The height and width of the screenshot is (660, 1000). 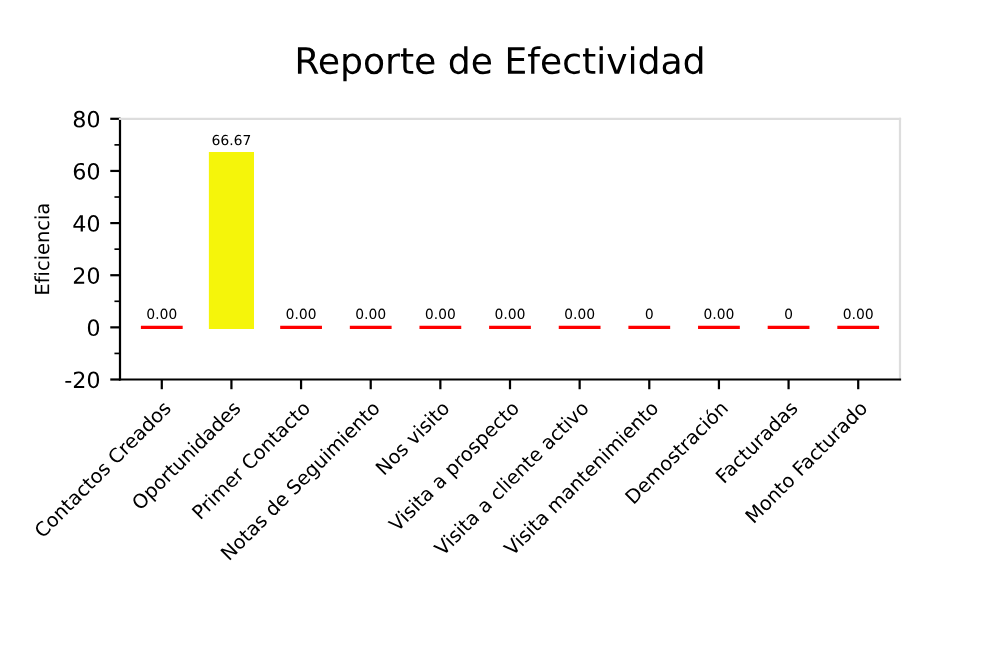 I want to click on y-tick-label: 60, so click(x=86, y=171).